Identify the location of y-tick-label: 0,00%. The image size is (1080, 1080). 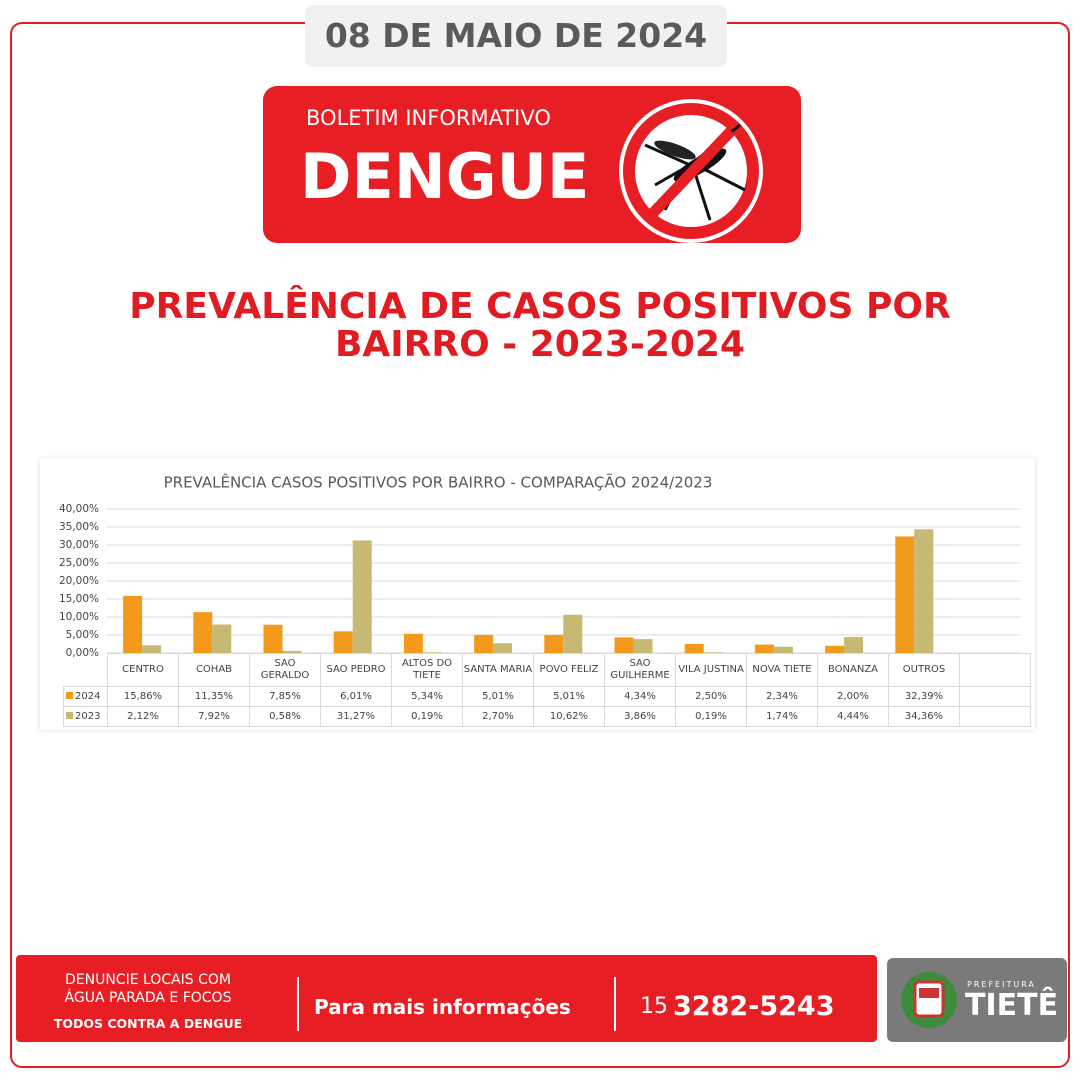
(82, 653).